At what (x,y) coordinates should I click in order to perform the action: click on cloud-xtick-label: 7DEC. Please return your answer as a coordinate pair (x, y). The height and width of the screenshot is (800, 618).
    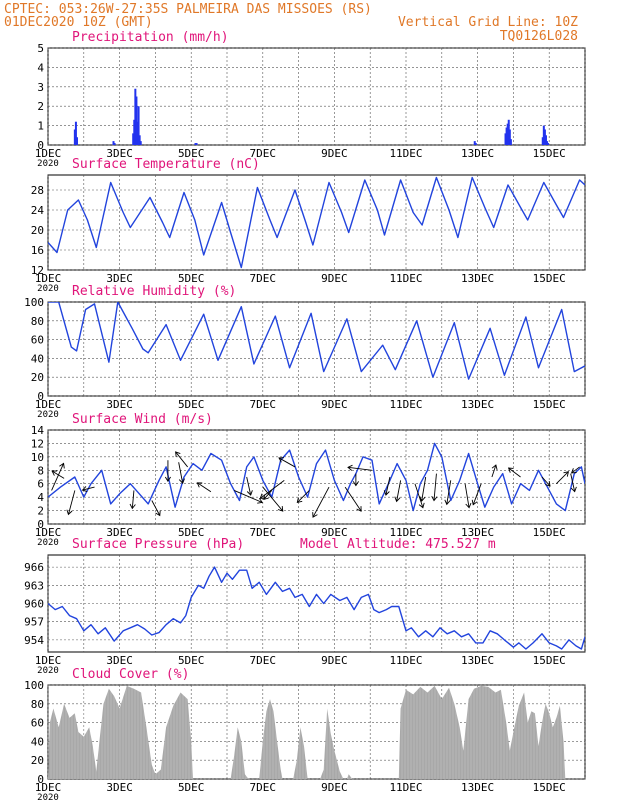
    Looking at the image, I should click on (263, 787).